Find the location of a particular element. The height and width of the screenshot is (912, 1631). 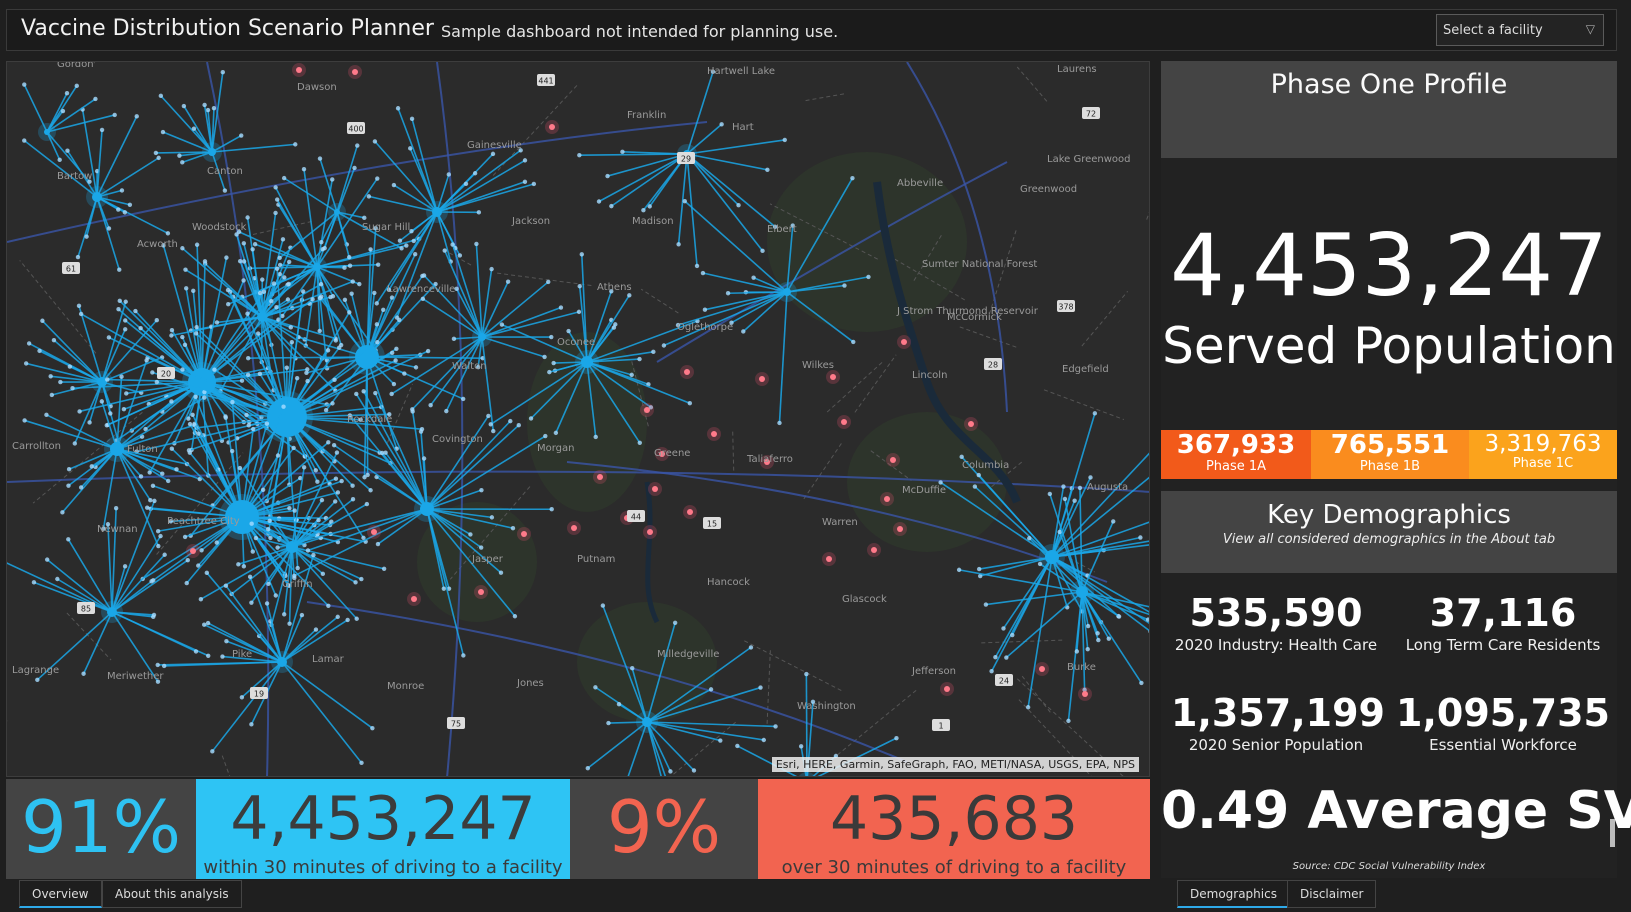

forest-area is located at coordinates (647, 662).